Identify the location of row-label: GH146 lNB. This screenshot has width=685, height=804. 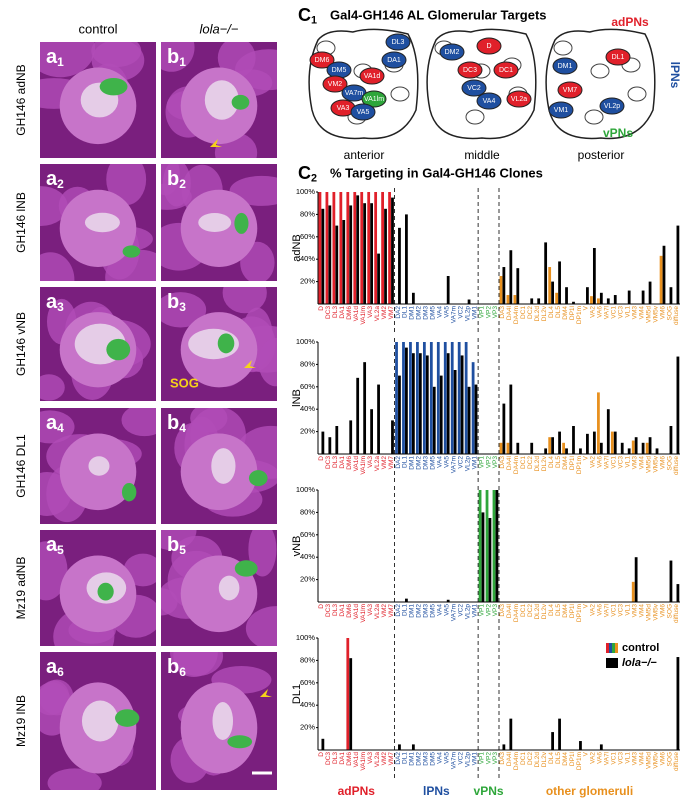
(21, 222).